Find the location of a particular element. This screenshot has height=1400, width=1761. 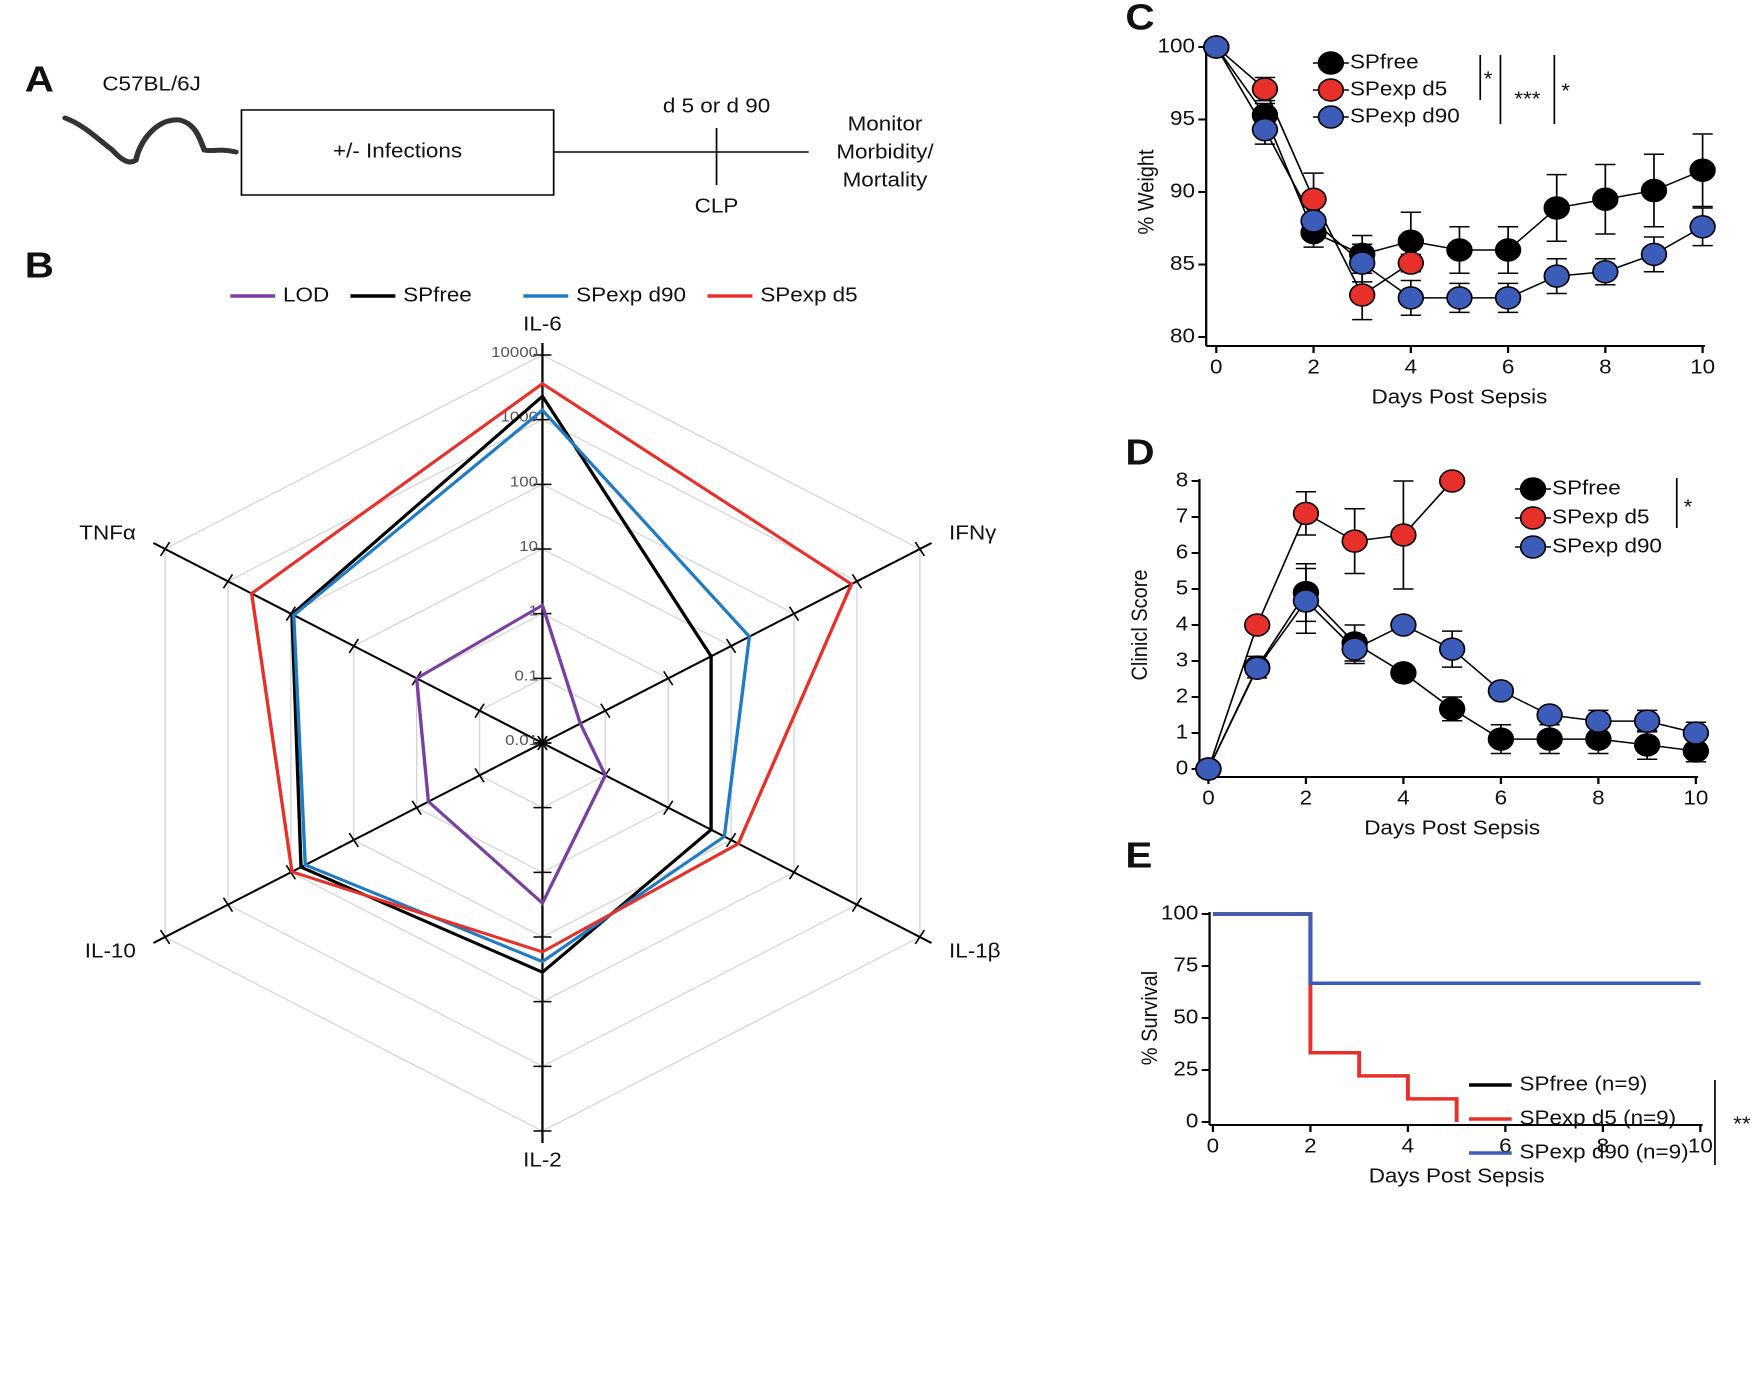

significance-label: ** is located at coordinates (1741, 1123).